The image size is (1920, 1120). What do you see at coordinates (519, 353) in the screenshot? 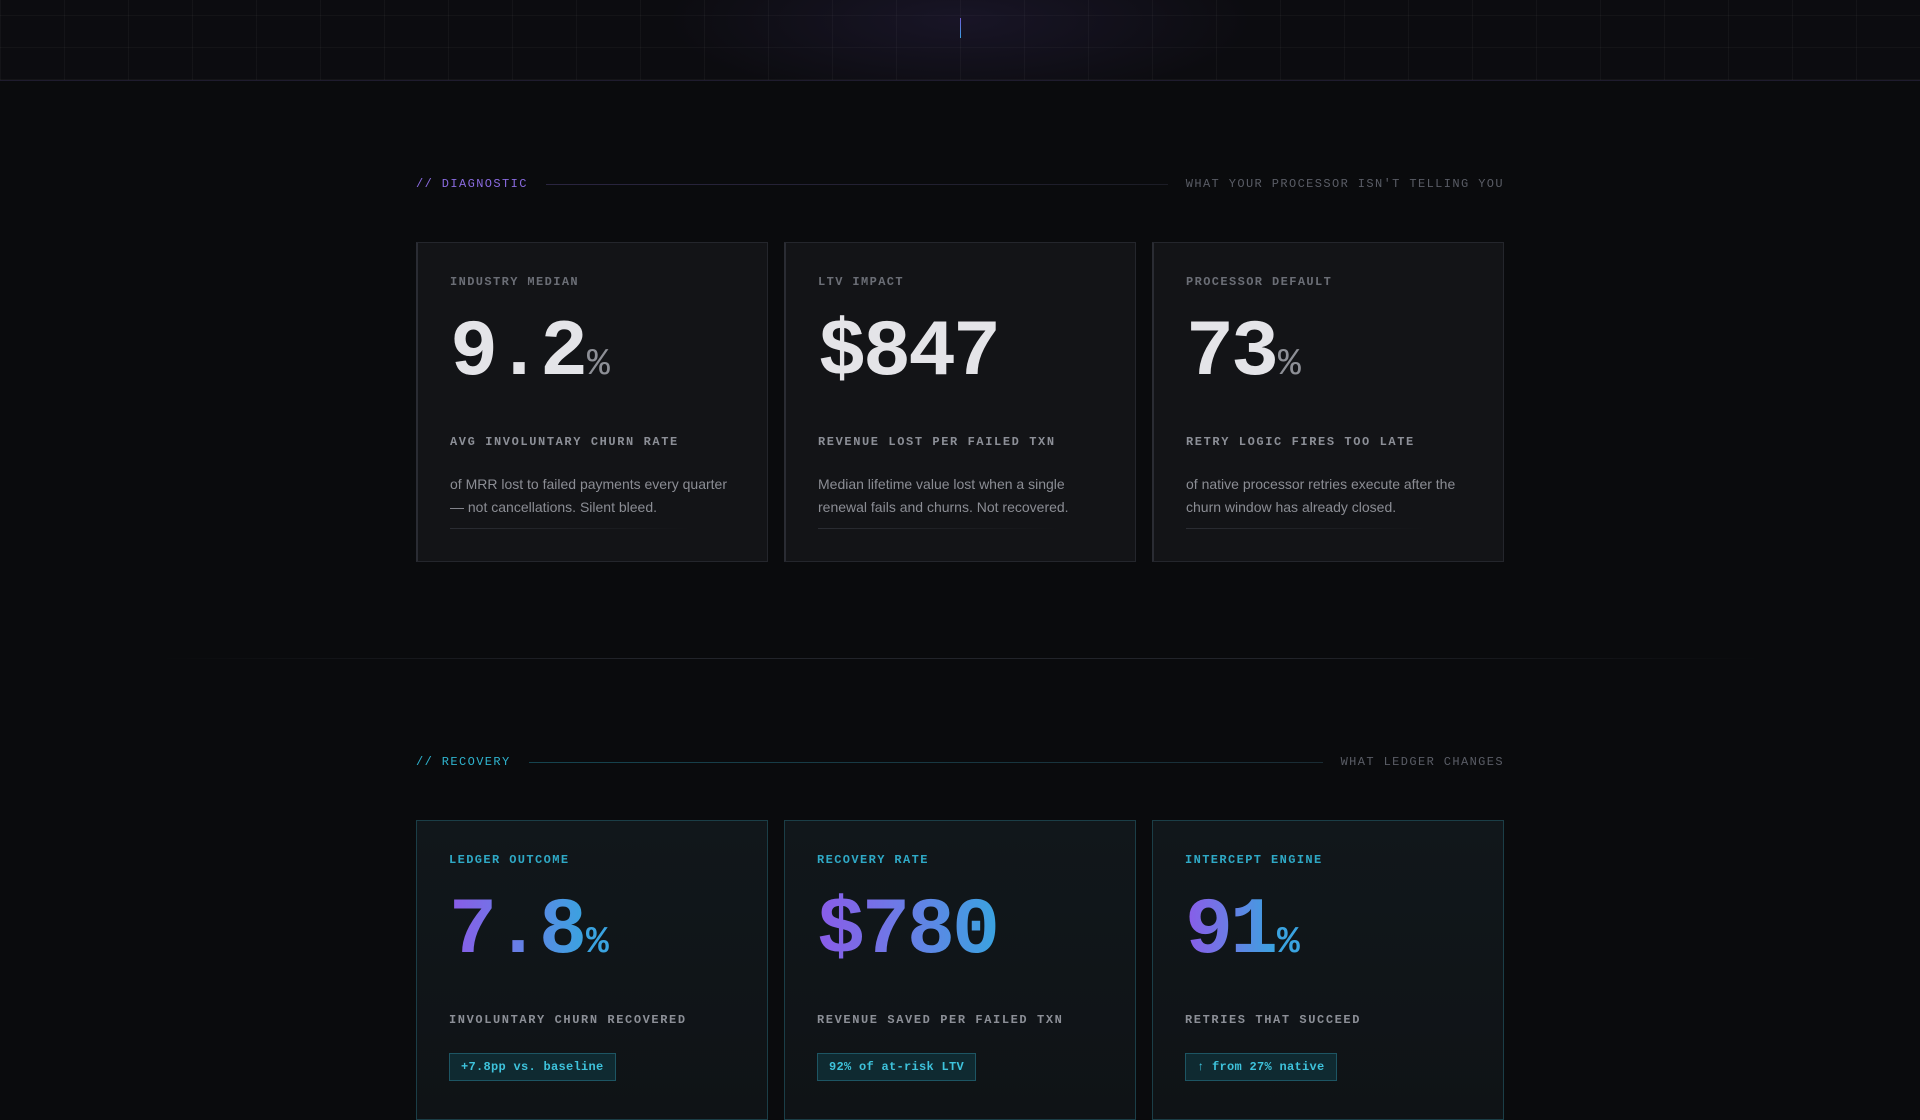
I see `stat-card-value: 9.2` at bounding box center [519, 353].